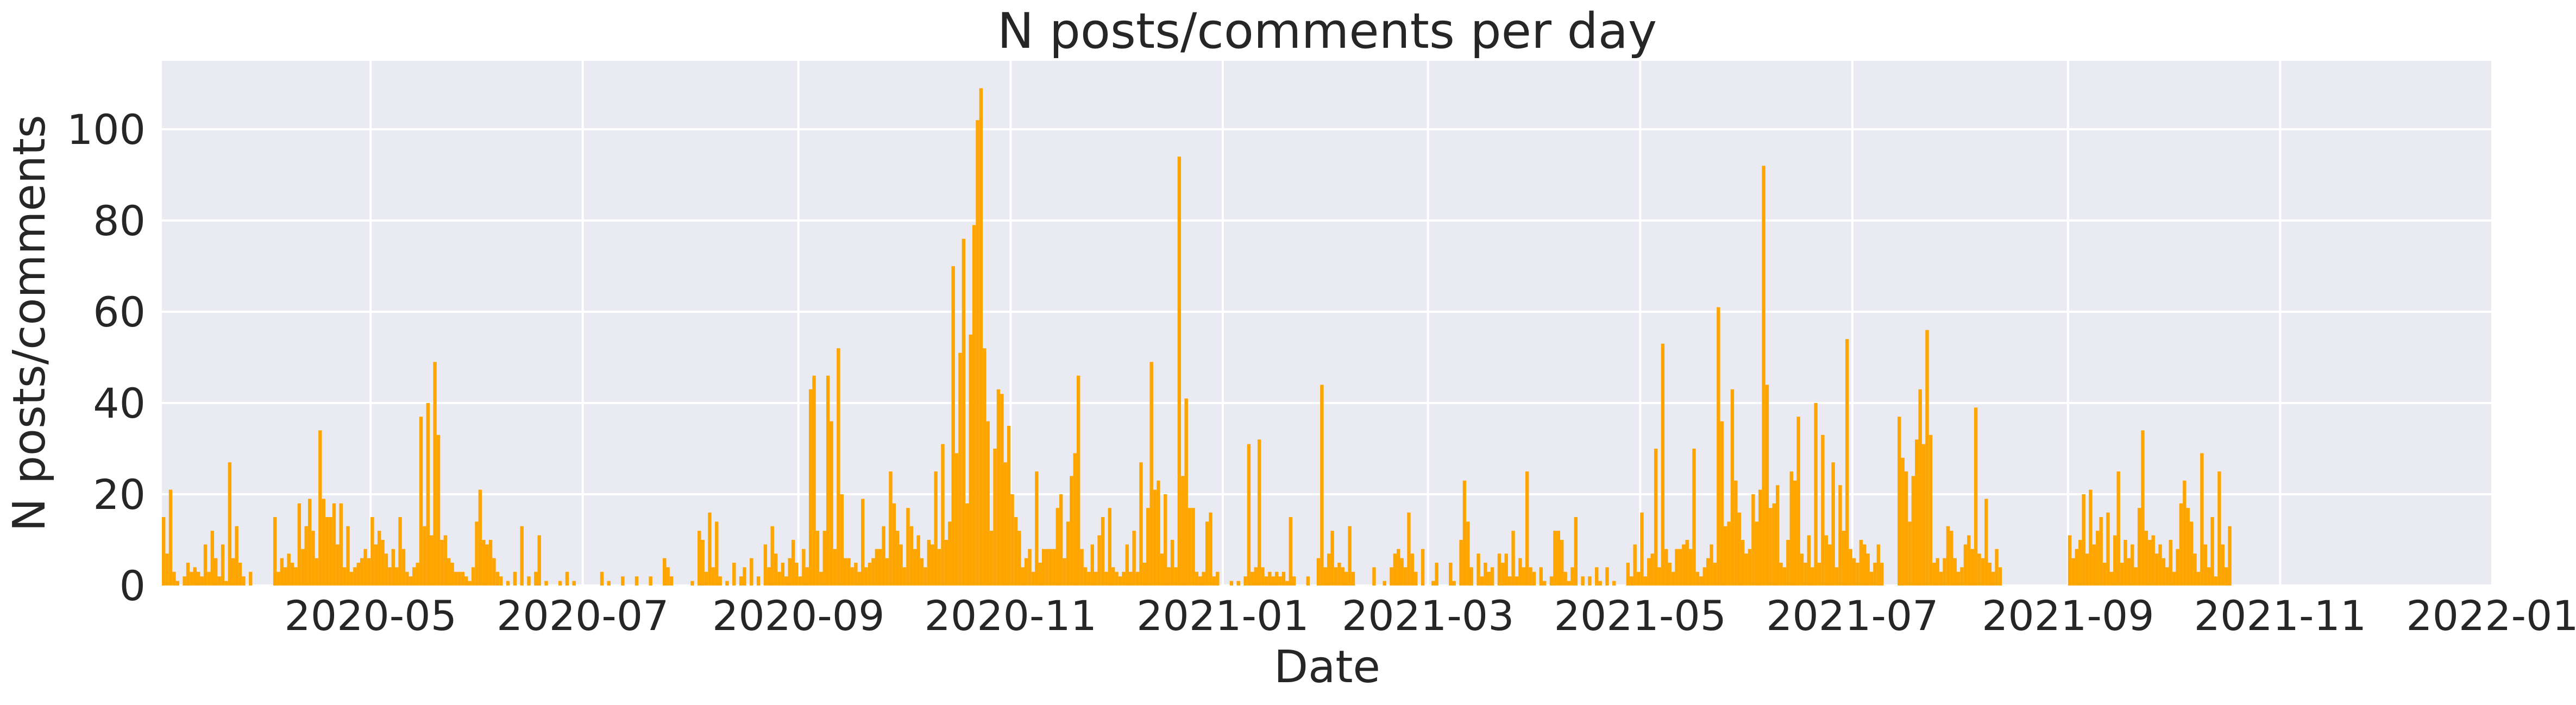 The width and height of the screenshot is (2576, 705). Describe the element at coordinates (1428, 615) in the screenshot. I see `x-tick-label: 2021-03` at that location.